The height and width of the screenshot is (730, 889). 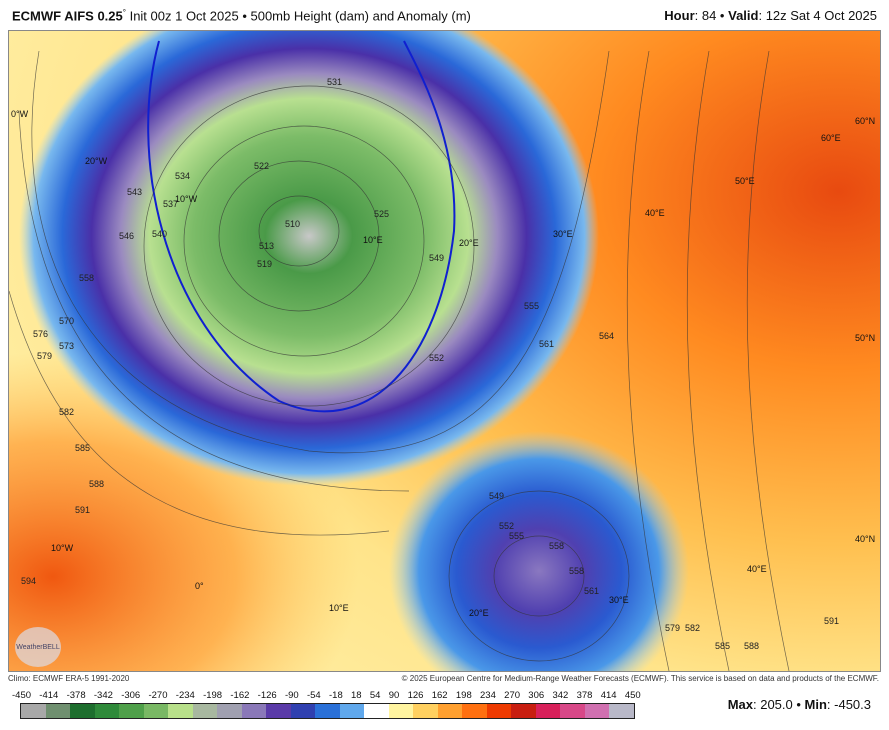 I want to click on hour-value: : 84 •, so click(x=711, y=15).